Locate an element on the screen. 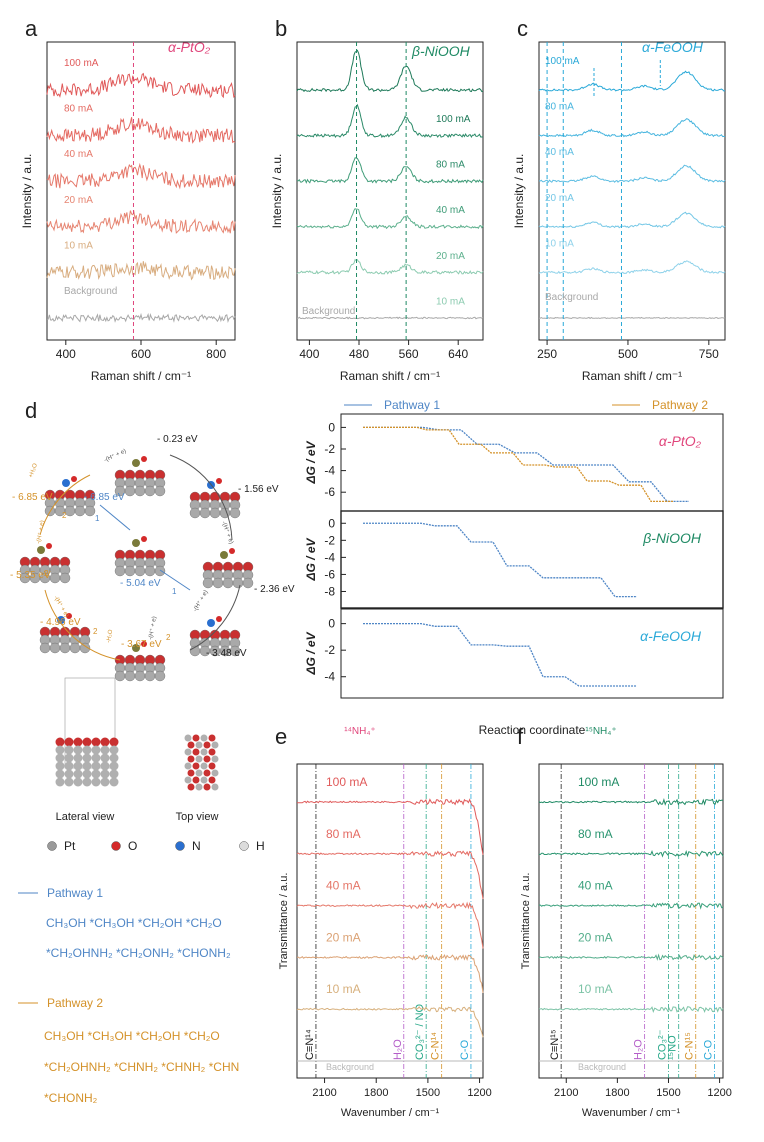 The image size is (764, 1142). panel_b-tick-label: 640 is located at coordinates (458, 354).